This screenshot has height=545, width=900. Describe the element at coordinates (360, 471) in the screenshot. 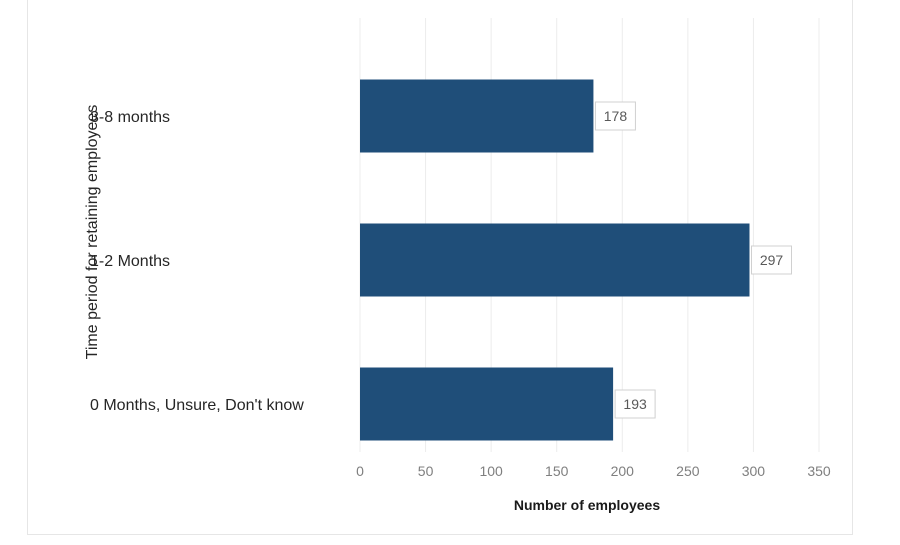

I see `x-tick-label: 0` at that location.